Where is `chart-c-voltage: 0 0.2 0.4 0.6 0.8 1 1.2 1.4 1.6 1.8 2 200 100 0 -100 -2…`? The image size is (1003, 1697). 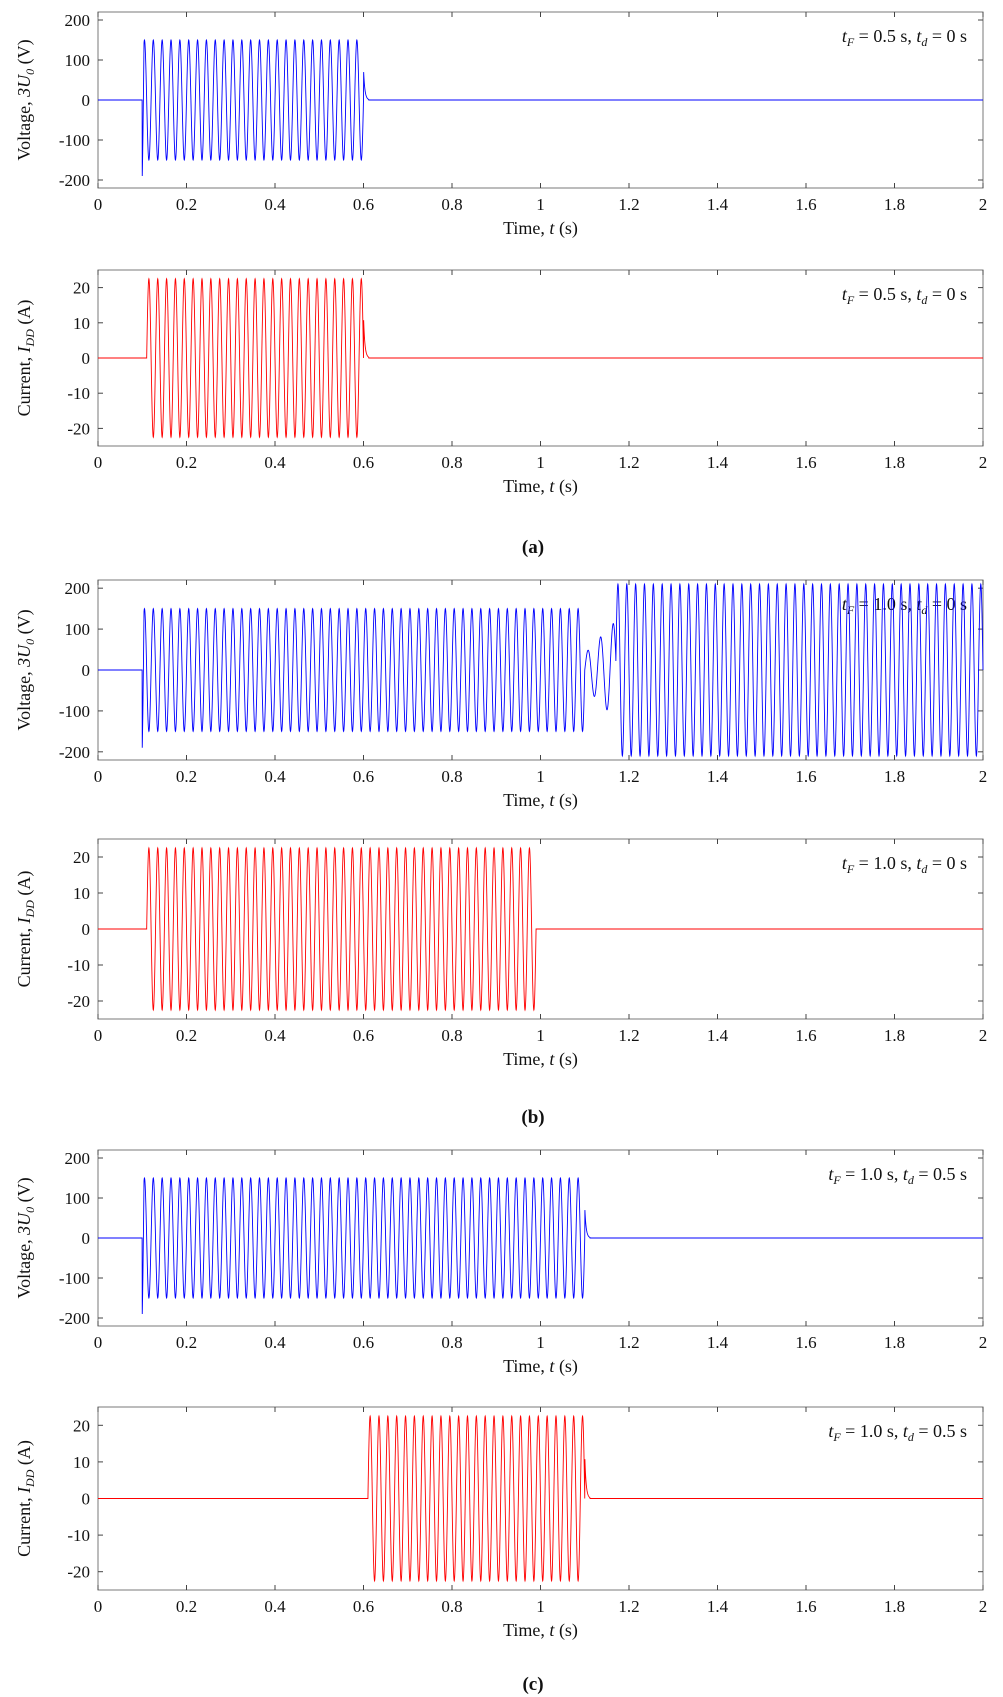 chart-c-voltage: 0 0.2 0.4 0.6 0.8 1 1.2 1.4 1.6 1.8 2 200 100 0 -100 -2… is located at coordinates (500, 1263).